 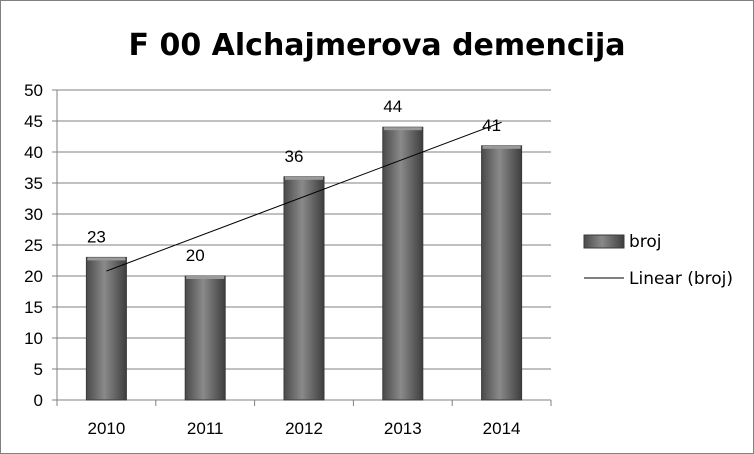 What do you see at coordinates (294, 156) in the screenshot?
I see `data-label-2012: 36` at bounding box center [294, 156].